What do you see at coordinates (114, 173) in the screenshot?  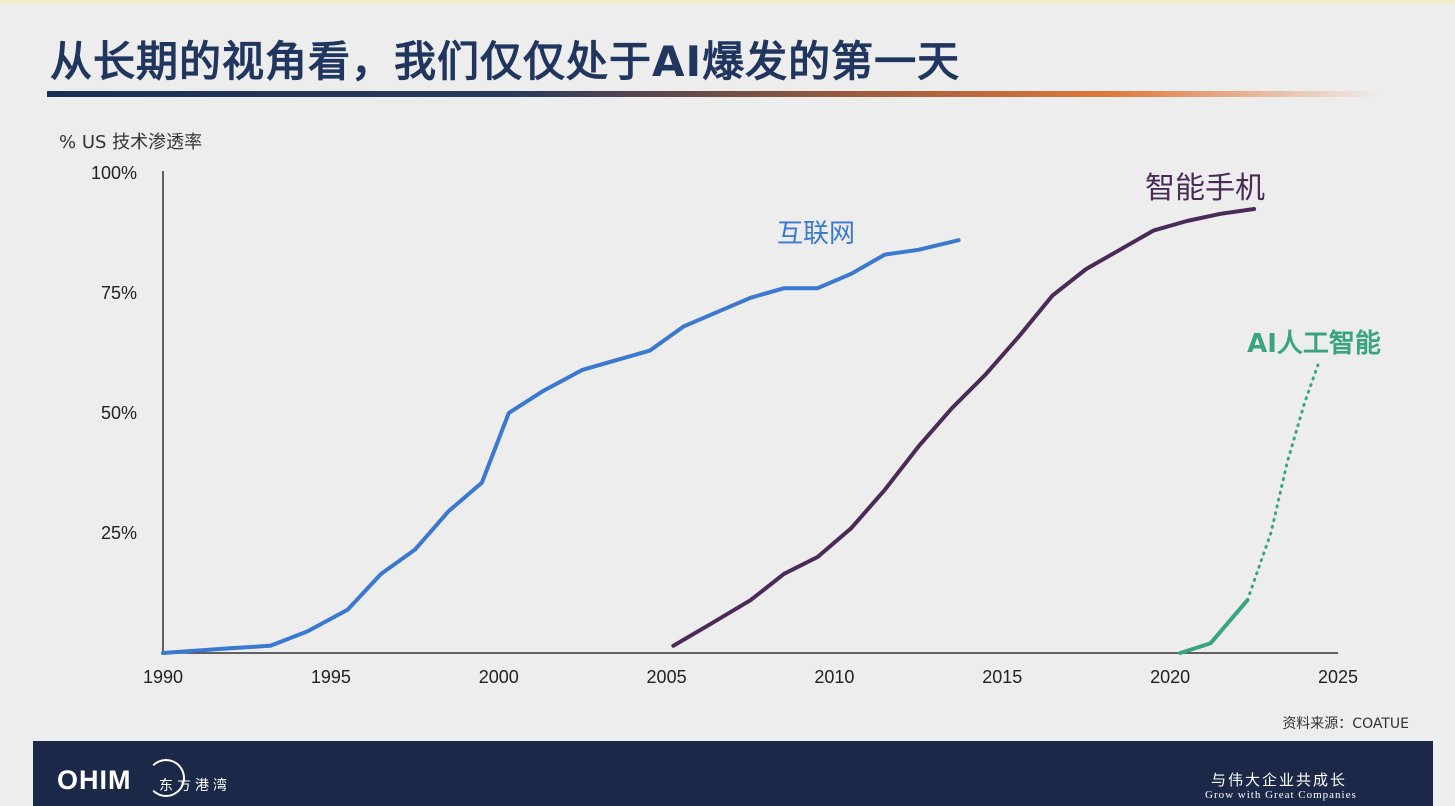 I see `y-tick-label: 100%` at bounding box center [114, 173].